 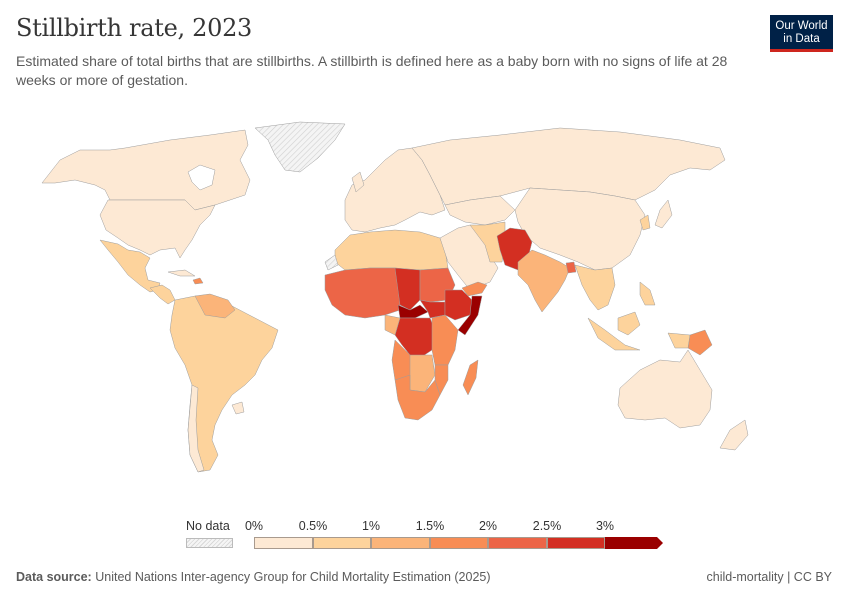 What do you see at coordinates (415, 338) in the screenshot?
I see `region-dr-congo` at bounding box center [415, 338].